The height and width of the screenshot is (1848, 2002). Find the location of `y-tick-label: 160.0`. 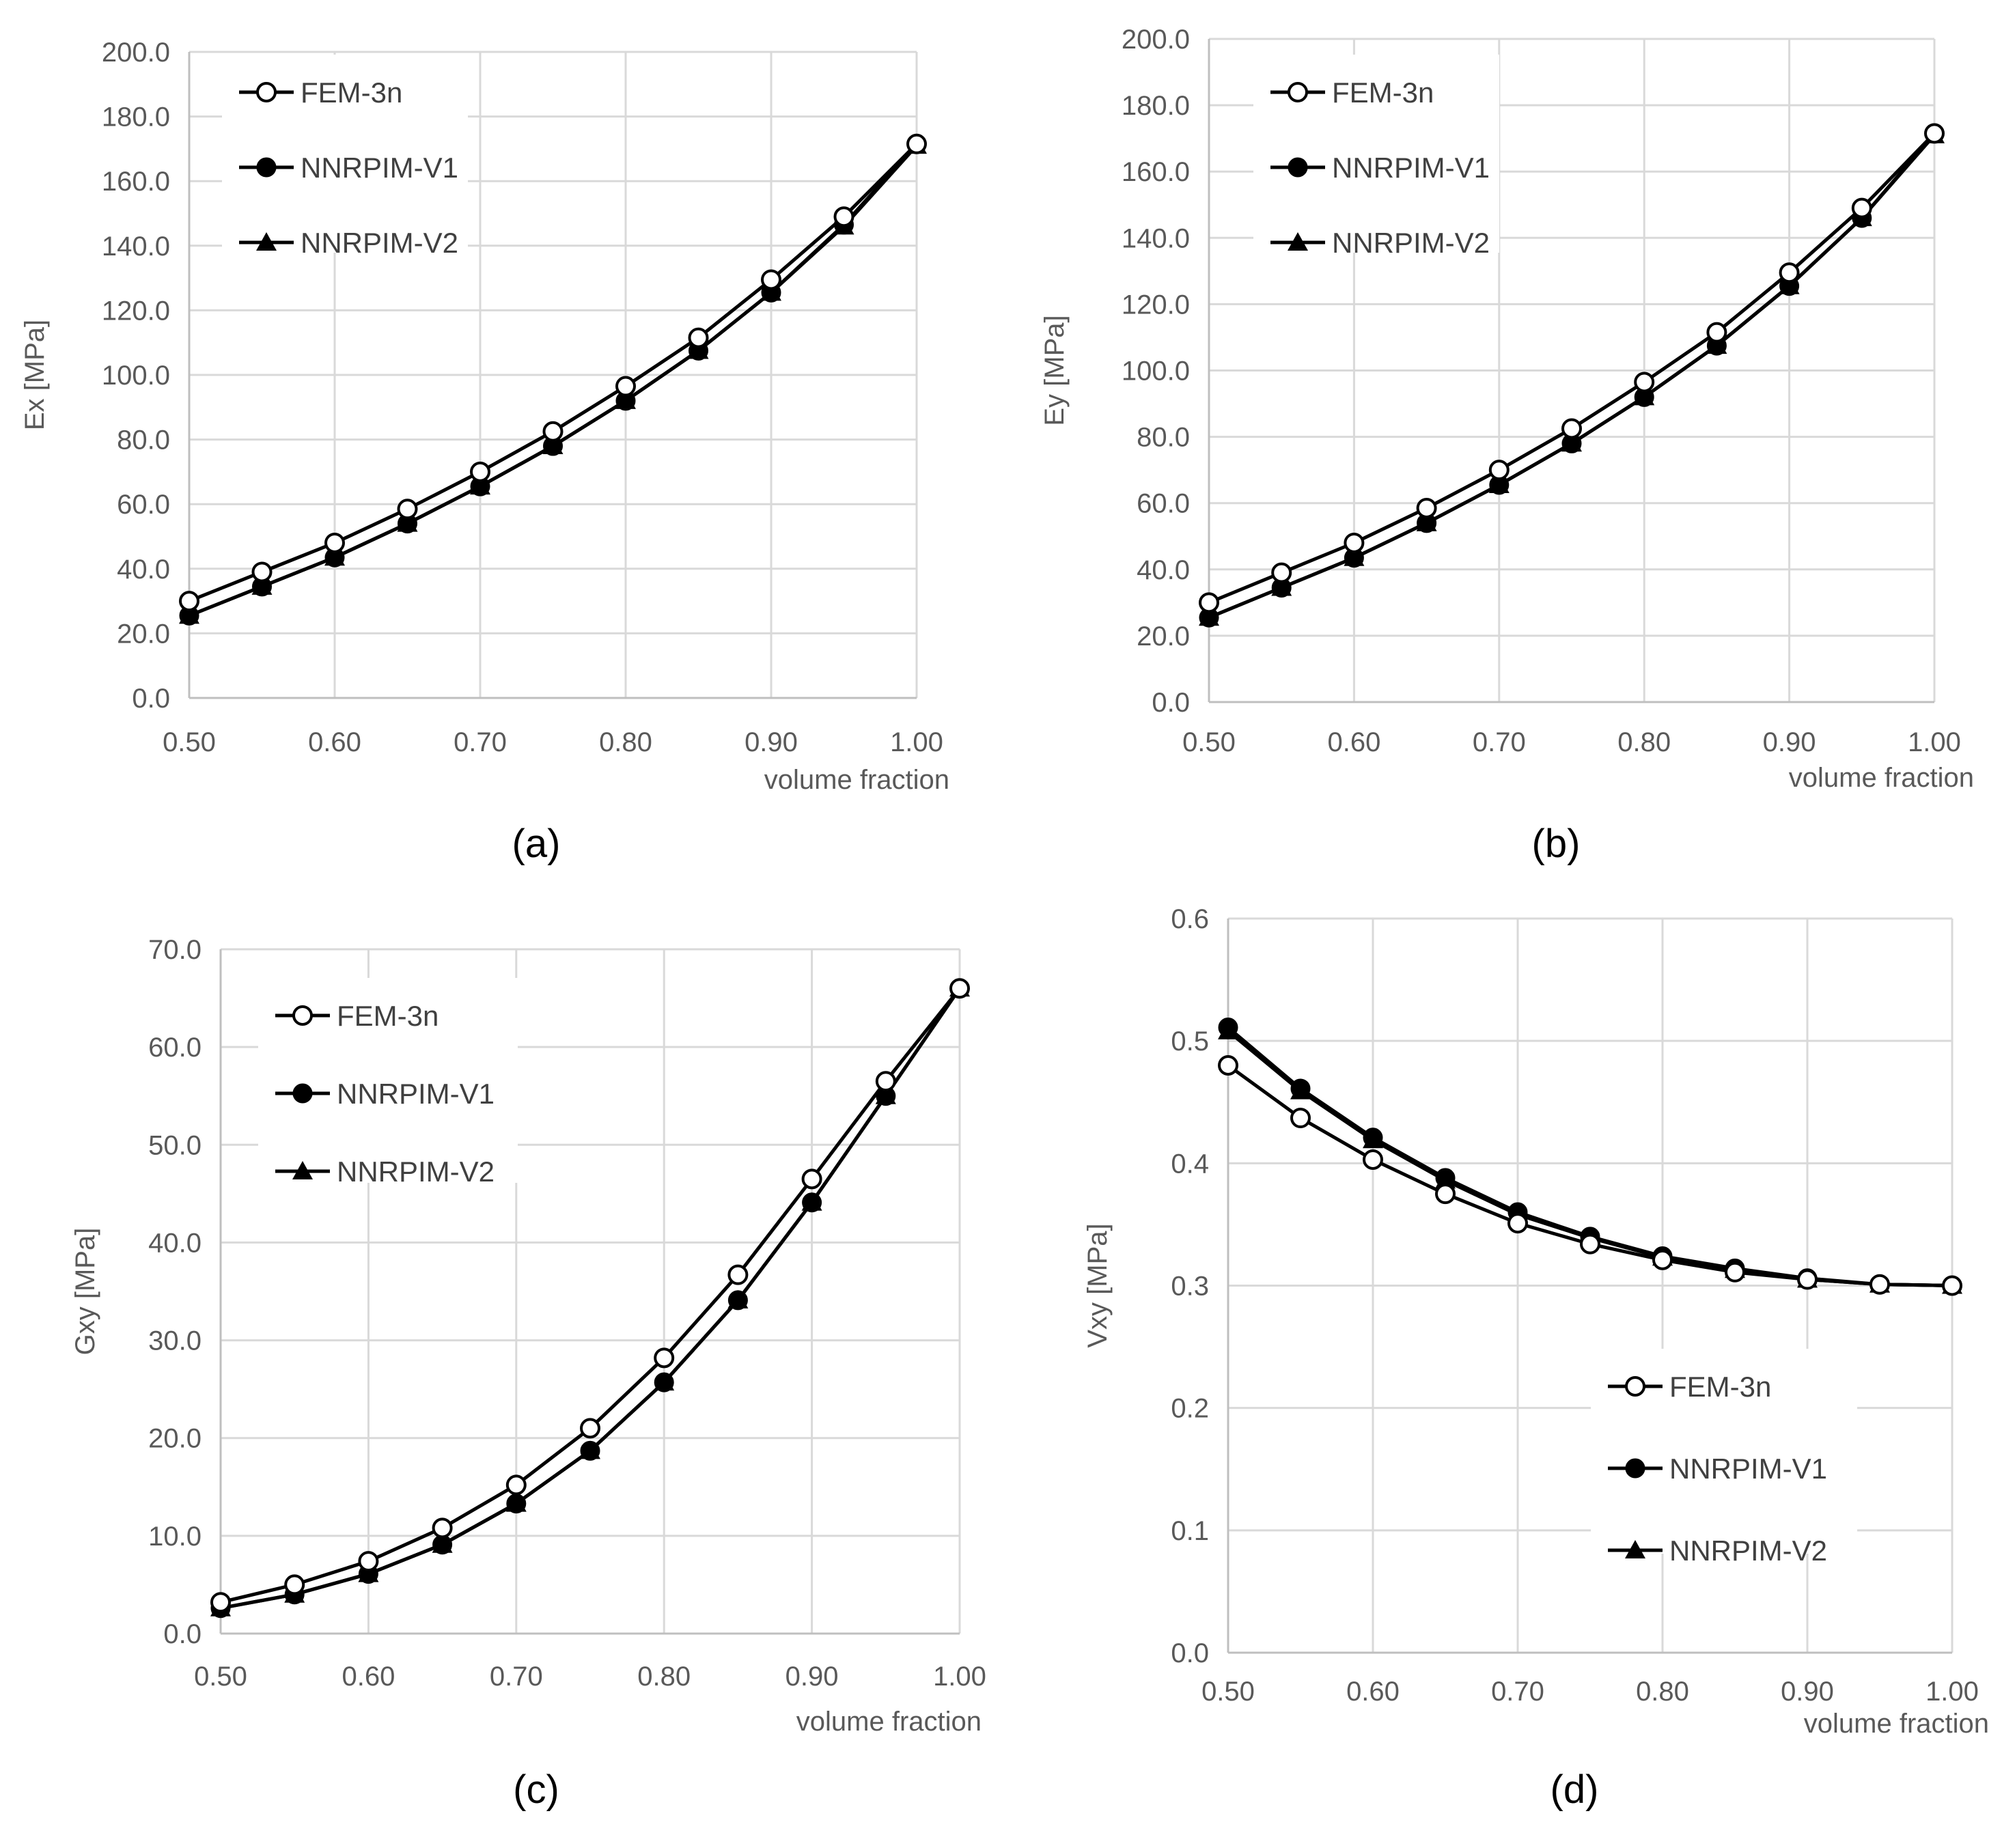

y-tick-label: 160.0 is located at coordinates (136, 182).